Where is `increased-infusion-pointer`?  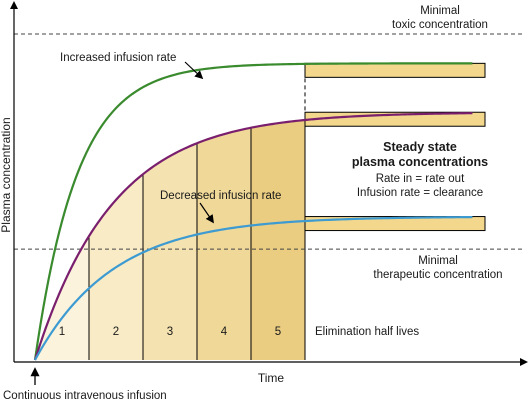 increased-infusion-pointer is located at coordinates (194, 70).